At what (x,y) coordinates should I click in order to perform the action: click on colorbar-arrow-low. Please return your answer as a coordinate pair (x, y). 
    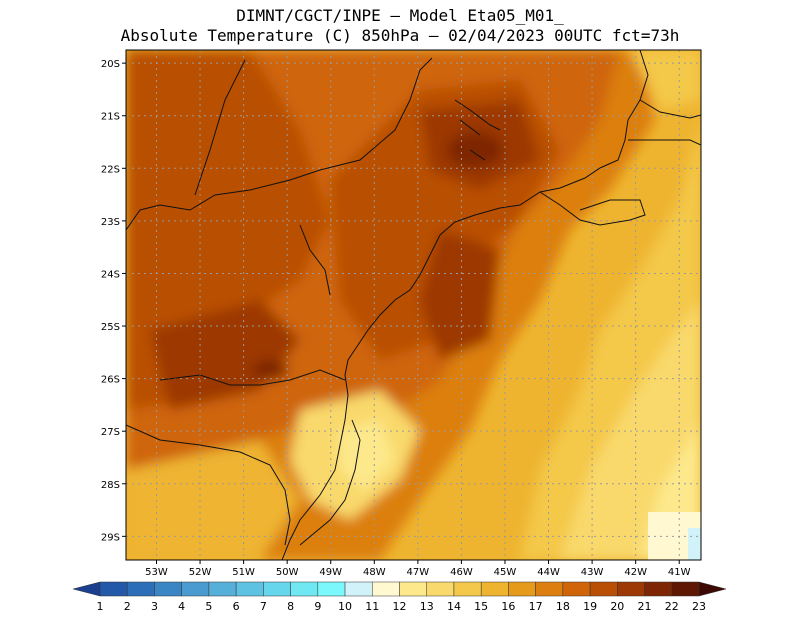
    Looking at the image, I should click on (86, 589).